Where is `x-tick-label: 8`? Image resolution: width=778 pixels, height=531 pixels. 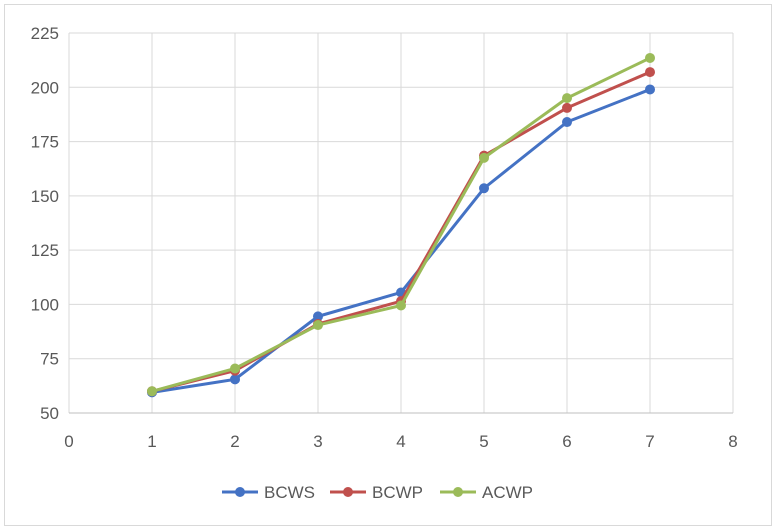
x-tick-label: 8 is located at coordinates (732, 441).